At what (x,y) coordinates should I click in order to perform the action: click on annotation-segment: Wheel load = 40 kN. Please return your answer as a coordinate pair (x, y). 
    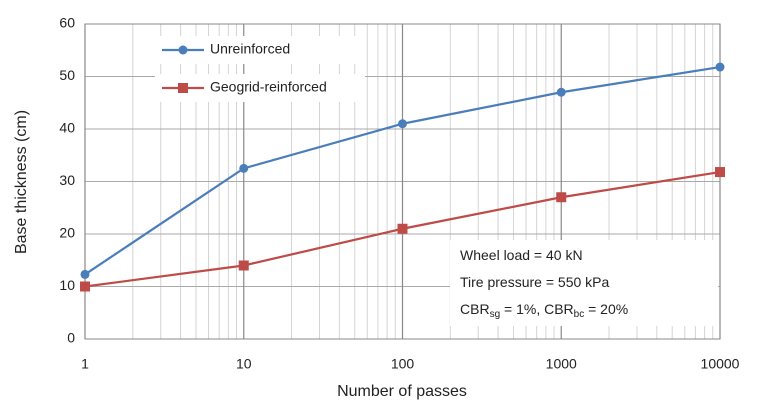
    Looking at the image, I should click on (521, 255).